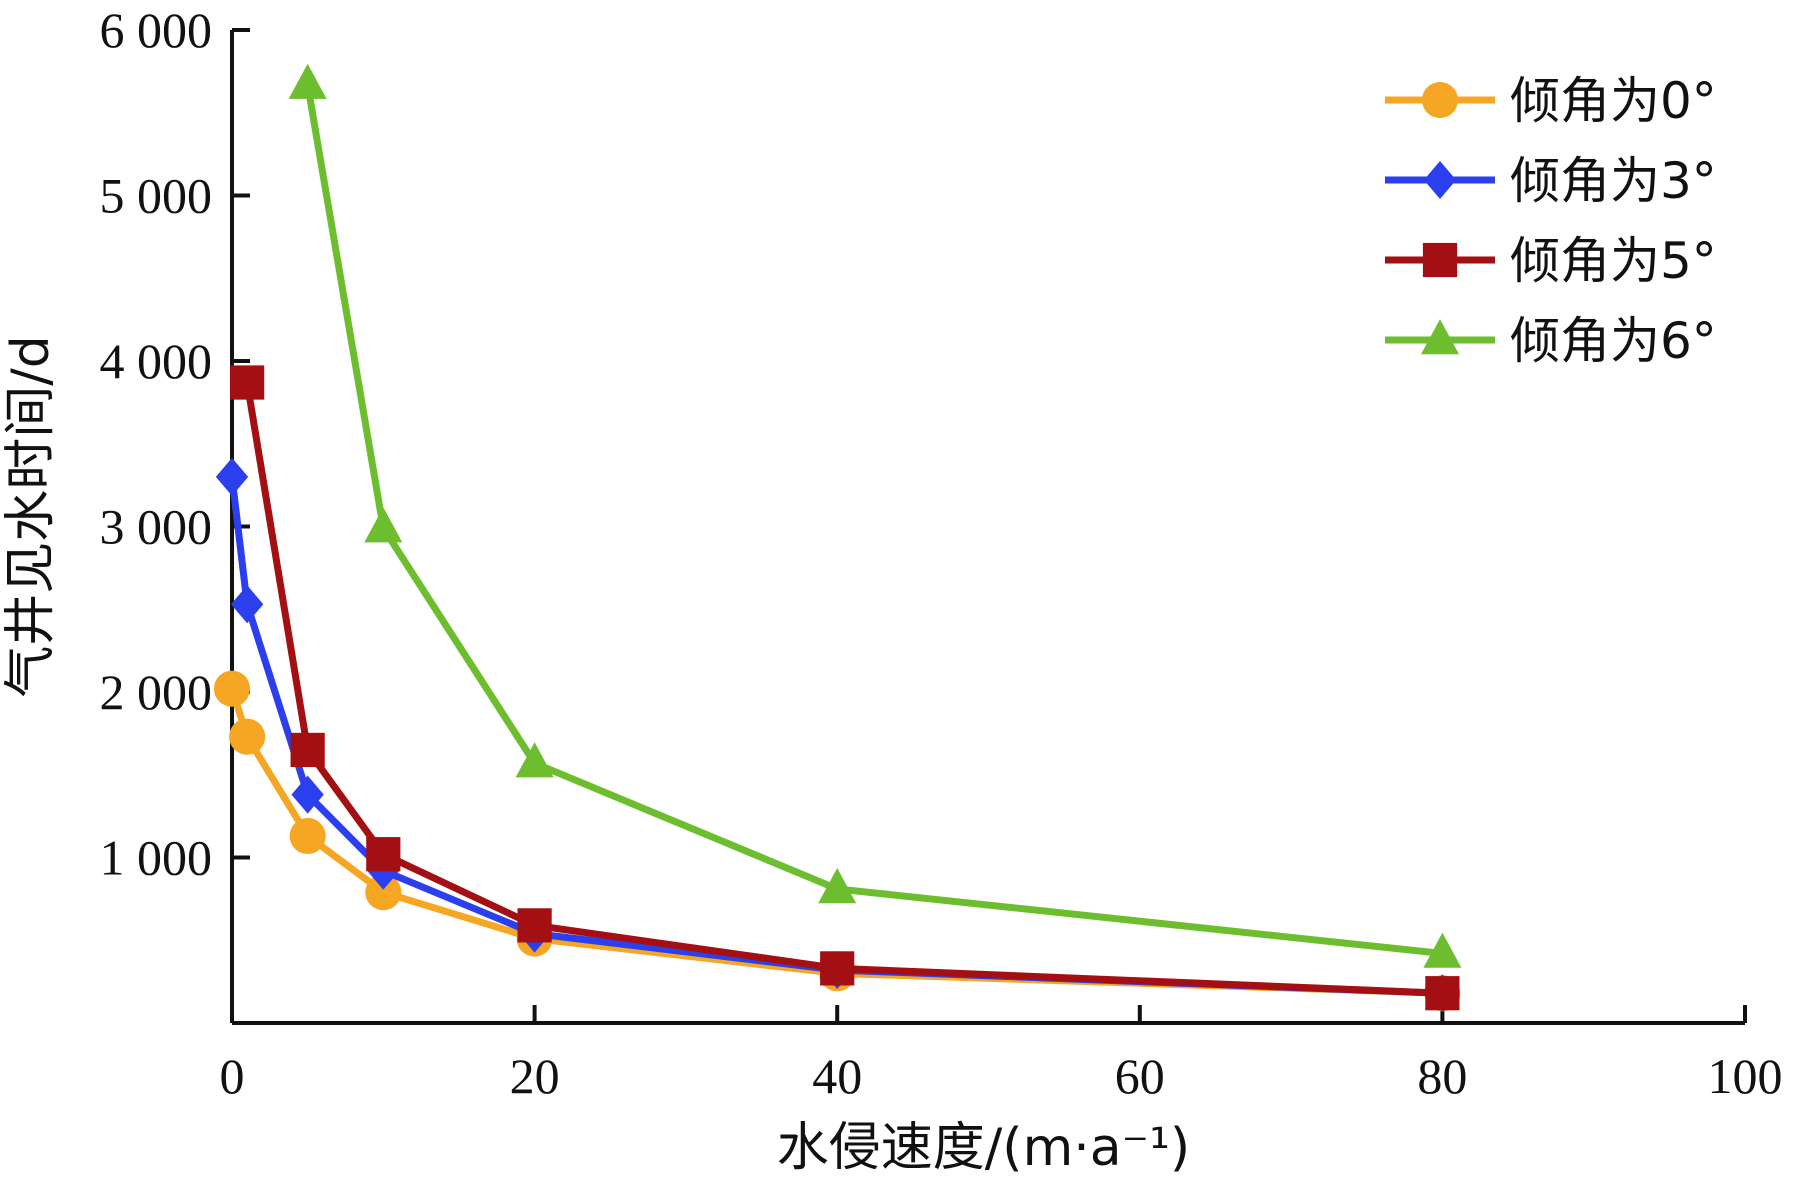  I want to click on x-tick-label: 40, so click(837, 1076).